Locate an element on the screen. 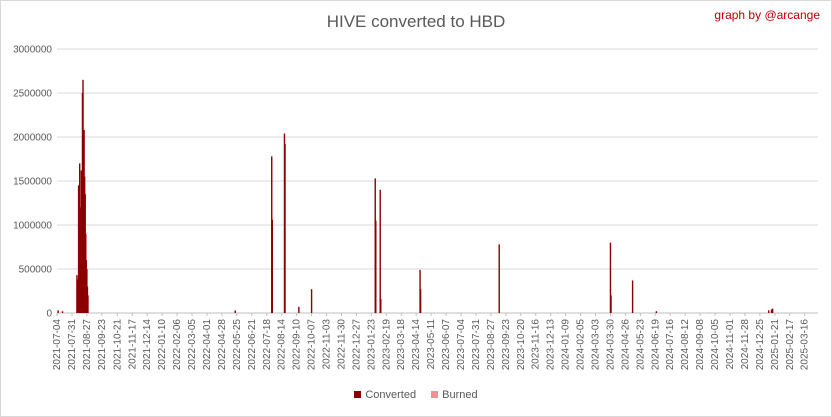 The height and width of the screenshot is (417, 832). x-tick-label: 2024-05-23 is located at coordinates (640, 345).